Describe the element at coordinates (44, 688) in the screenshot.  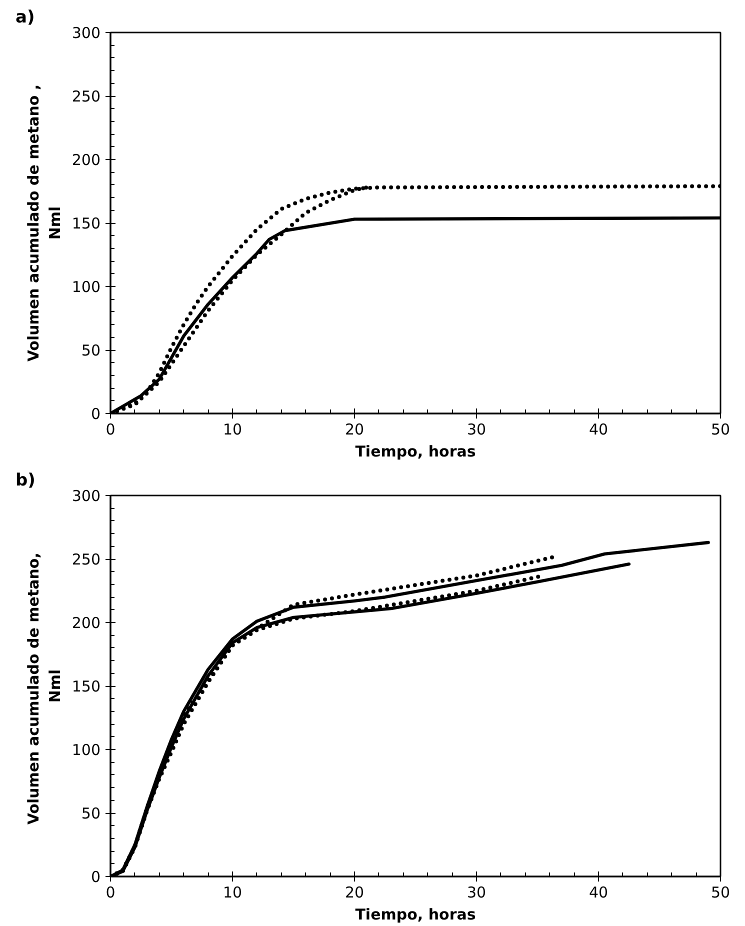
I see `y-axis-title: Volumen acumulado de metano, Nml` at that location.